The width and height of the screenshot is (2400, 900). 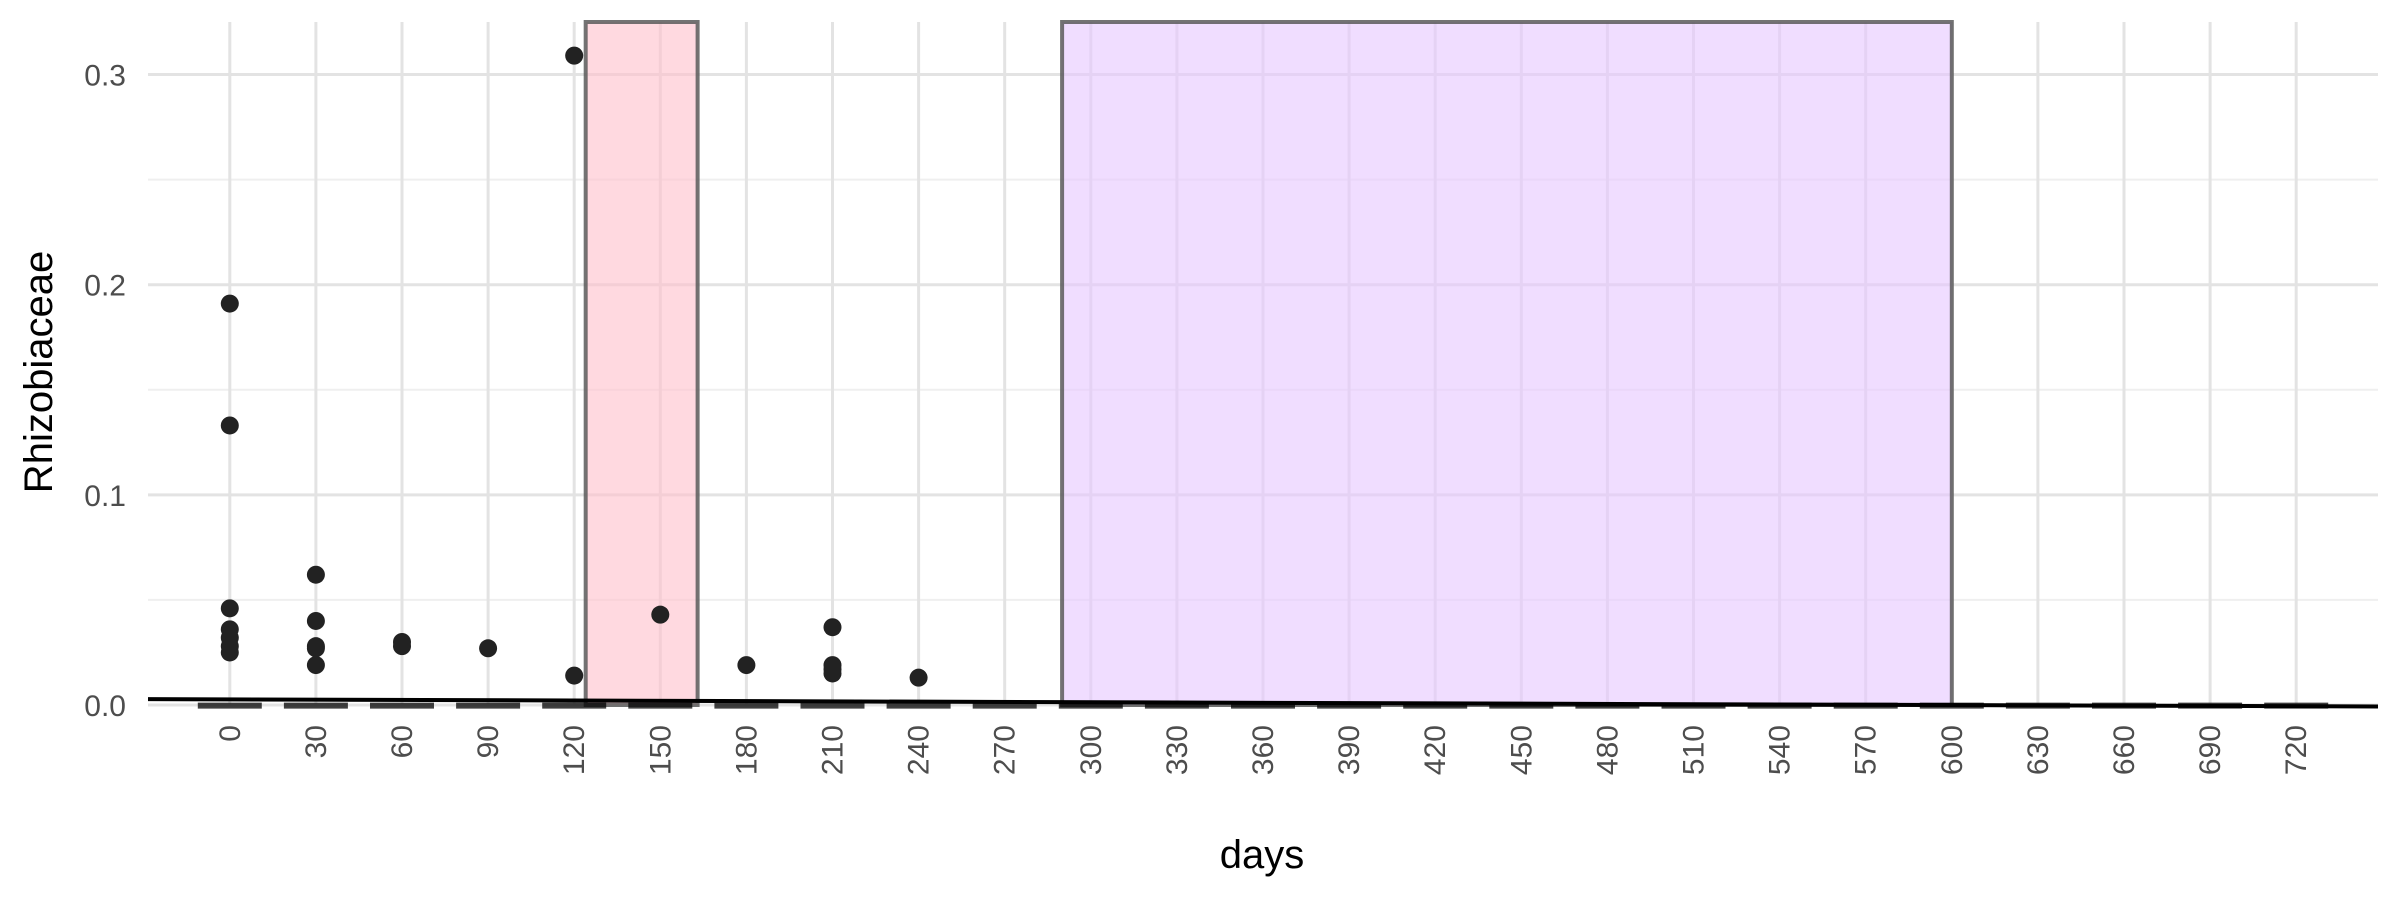 I want to click on x-tick-label: 600, so click(x=1952, y=750).